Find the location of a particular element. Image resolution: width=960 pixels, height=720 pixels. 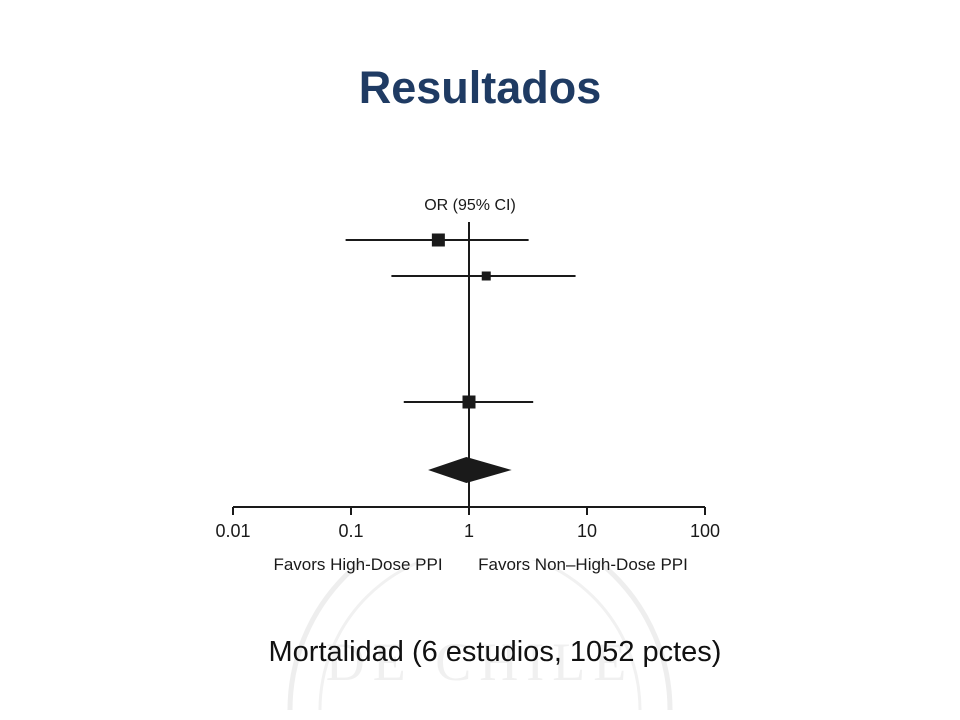

x-tick-label: 1 is located at coordinates (469, 531).